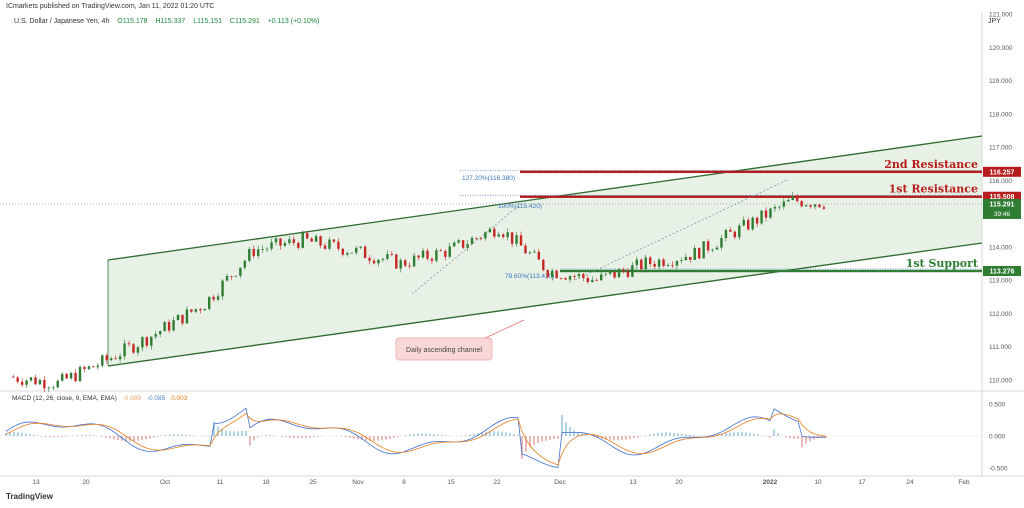  I want to click on tradingview-logo: TradingView, so click(29, 496).